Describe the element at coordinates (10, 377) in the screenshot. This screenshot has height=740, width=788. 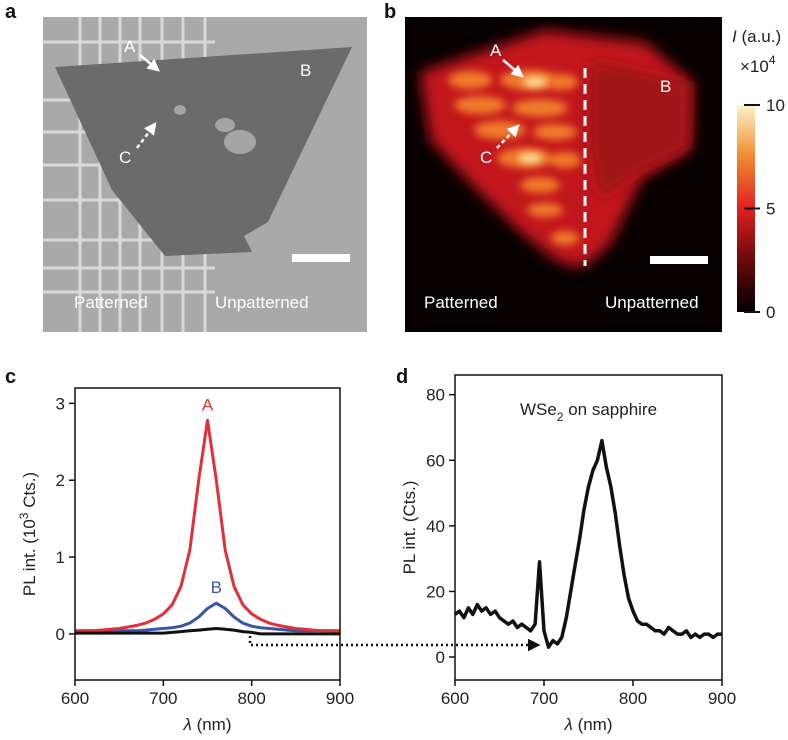
I see `panel-label: c` at that location.